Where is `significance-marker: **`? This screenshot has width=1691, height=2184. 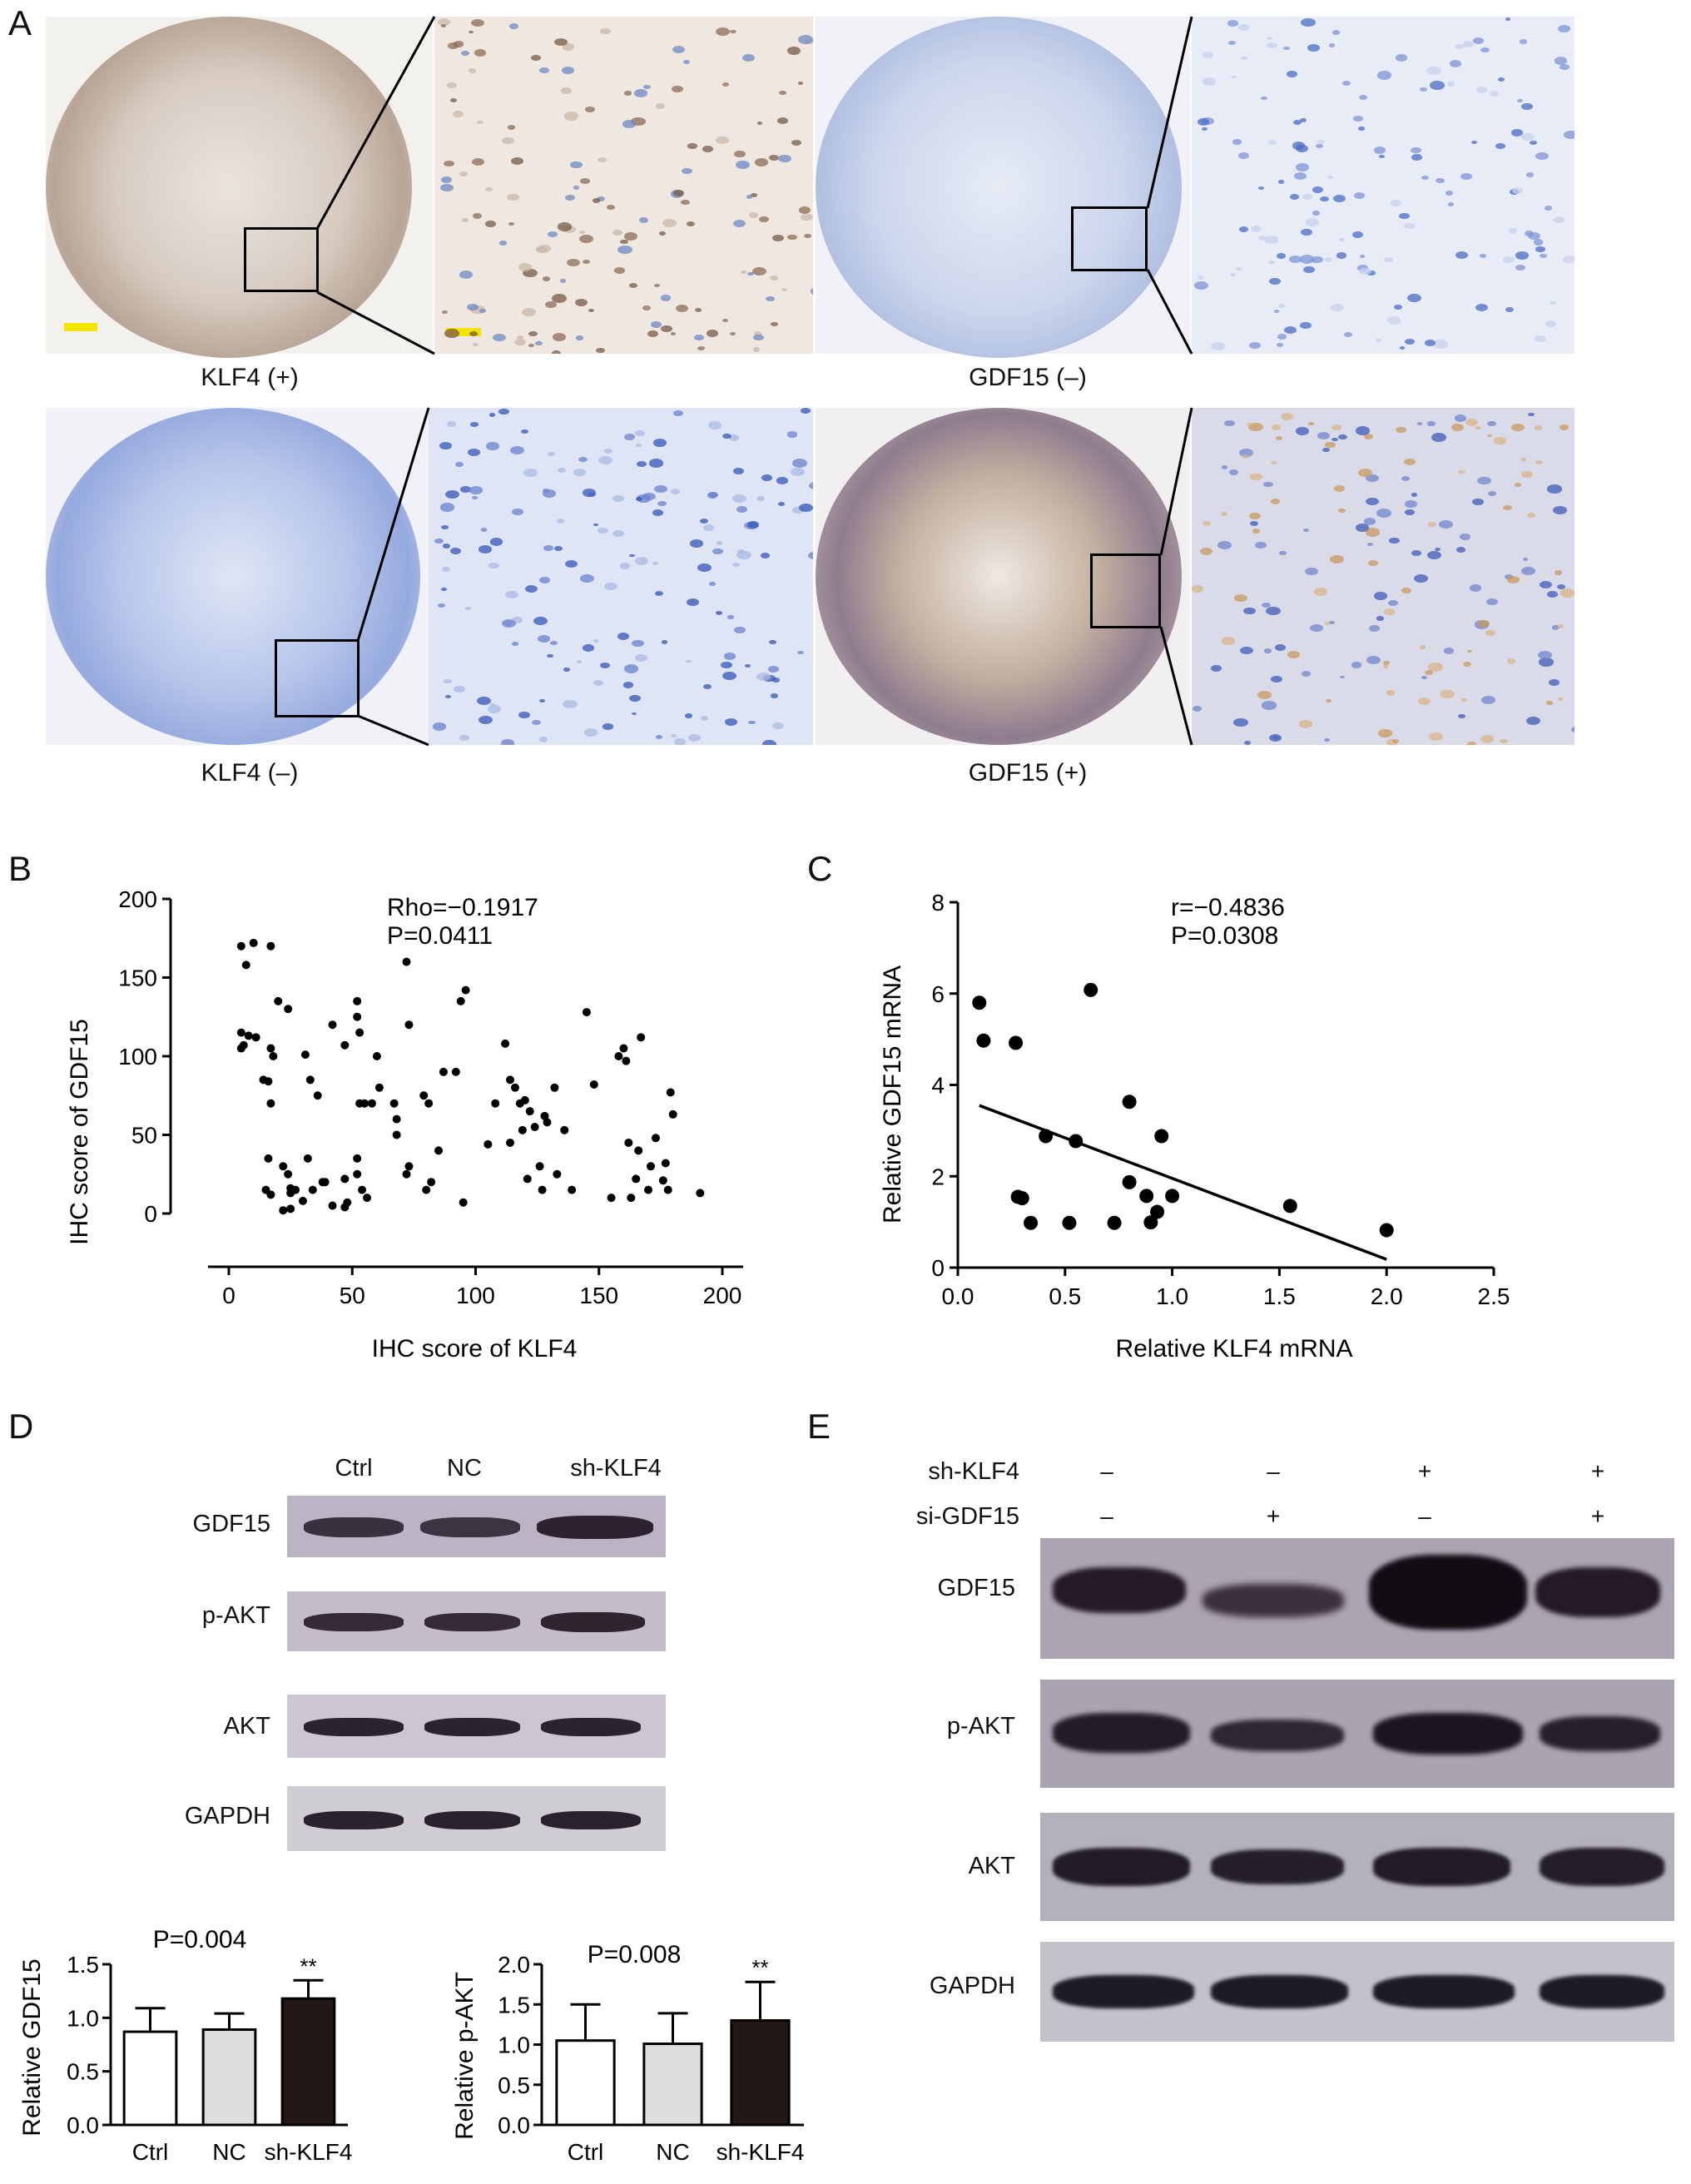
significance-marker: ** is located at coordinates (759, 1967).